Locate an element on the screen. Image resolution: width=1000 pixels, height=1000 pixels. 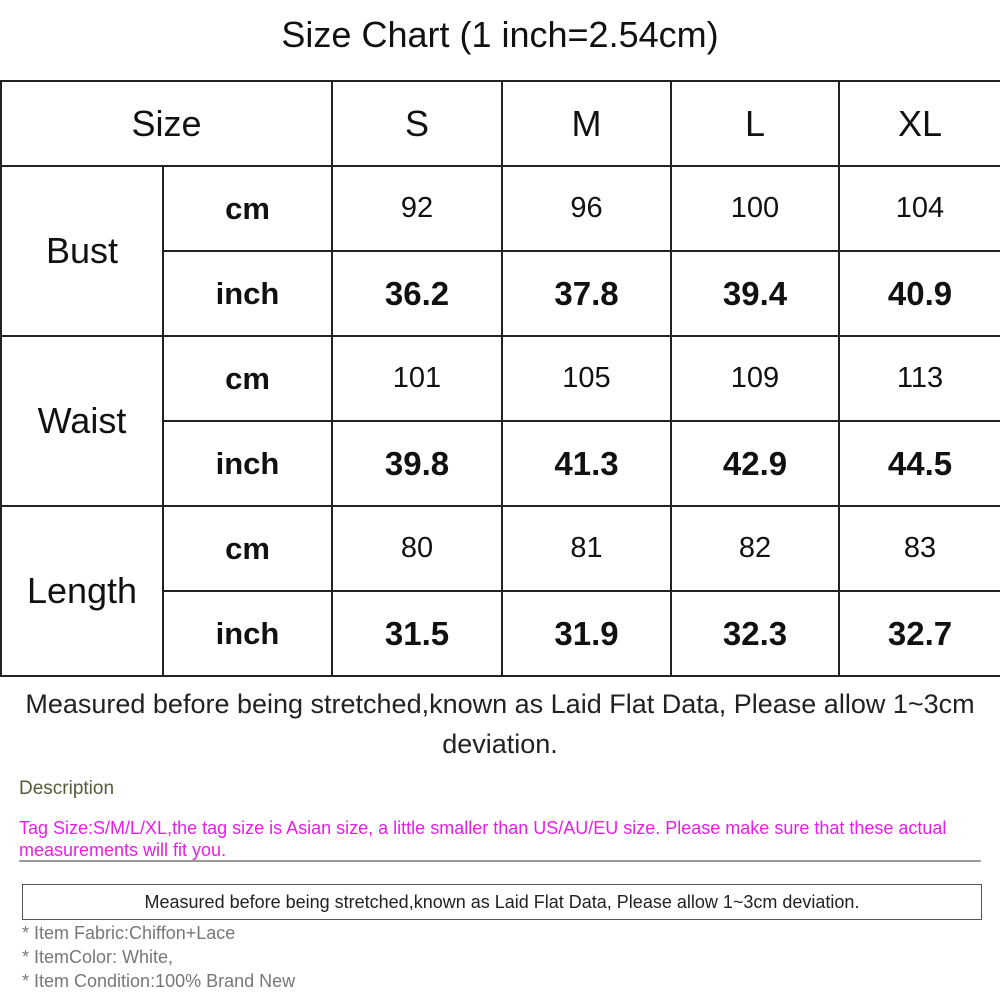
value-cell: 44.5 is located at coordinates (919, 463).